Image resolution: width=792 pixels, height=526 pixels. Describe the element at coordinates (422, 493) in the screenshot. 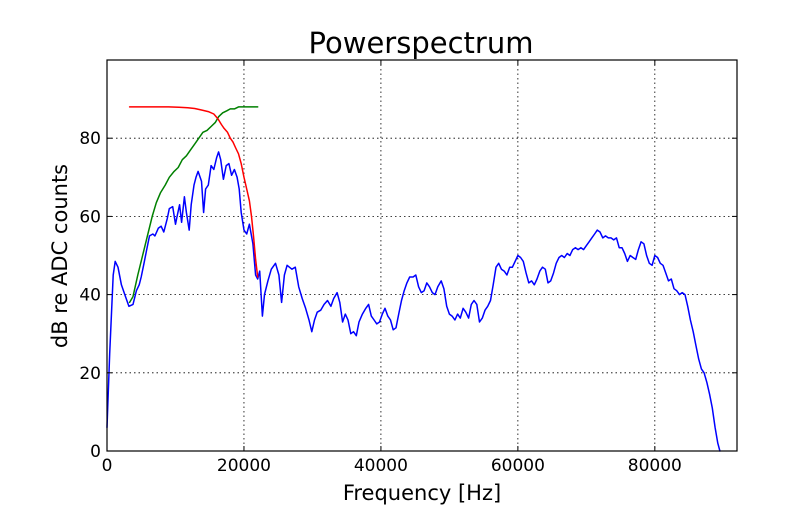

I see `x-axis-label: Frequency [Hz]` at that location.